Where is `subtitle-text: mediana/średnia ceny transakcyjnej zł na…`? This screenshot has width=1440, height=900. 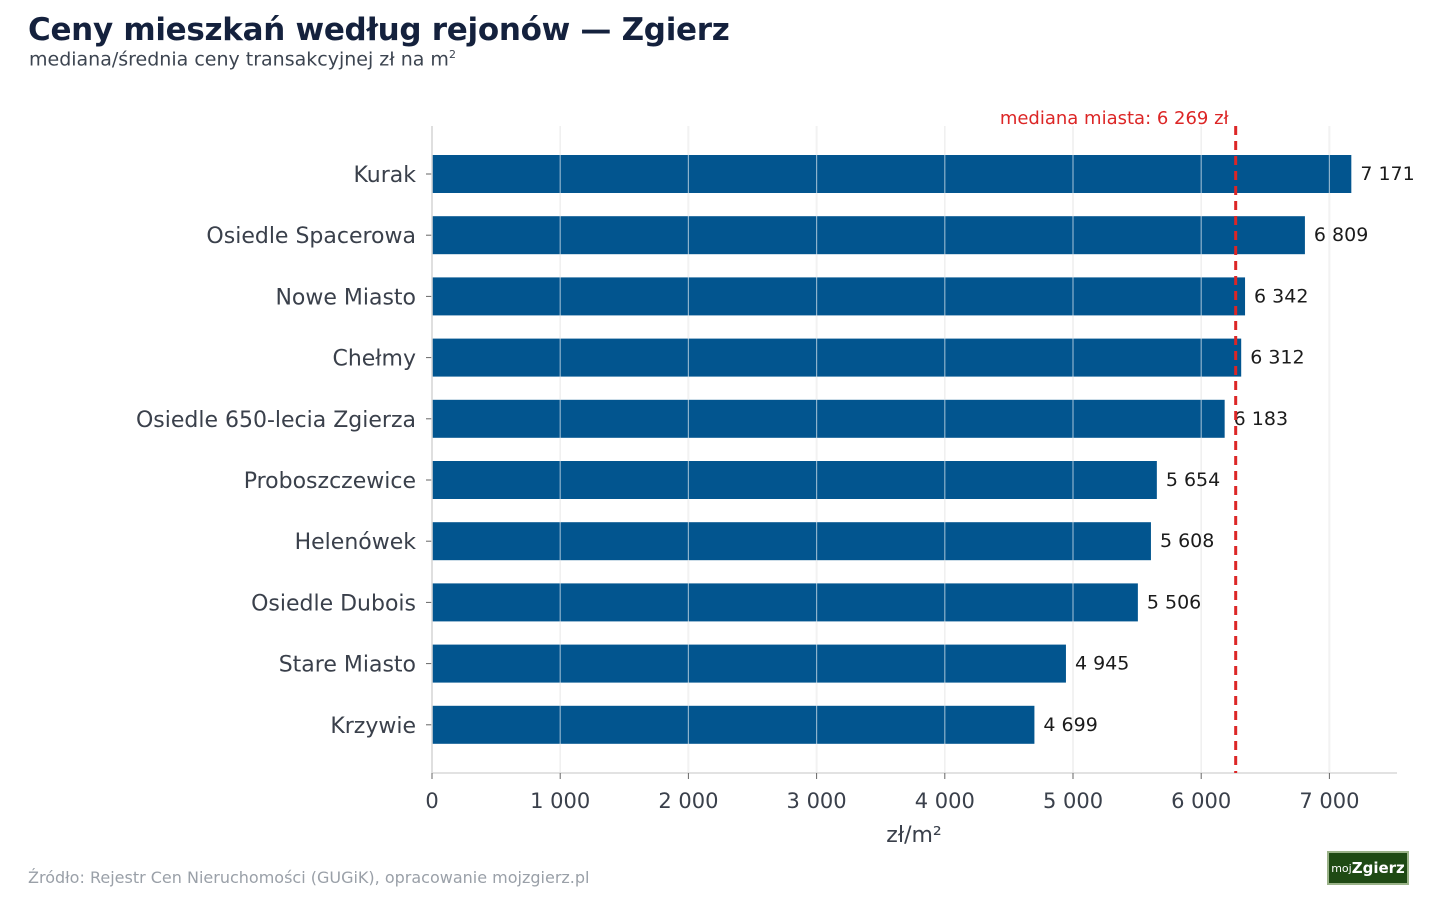
subtitle-text: mediana/średnia ceny transakcyjnej zł na… is located at coordinates (239, 59).